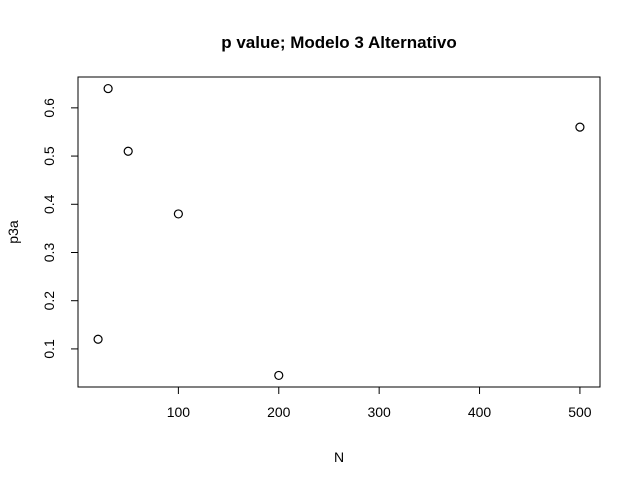  What do you see at coordinates (279, 412) in the screenshot?
I see `x-tick-label: 200` at bounding box center [279, 412].